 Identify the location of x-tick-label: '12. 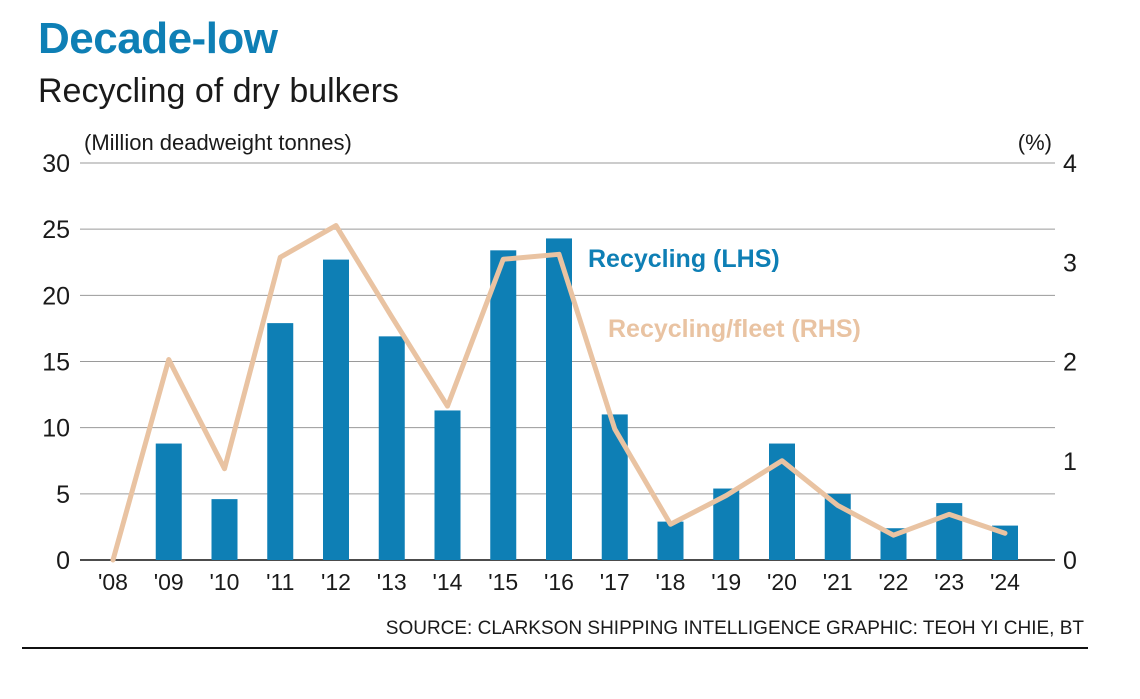
(336, 582).